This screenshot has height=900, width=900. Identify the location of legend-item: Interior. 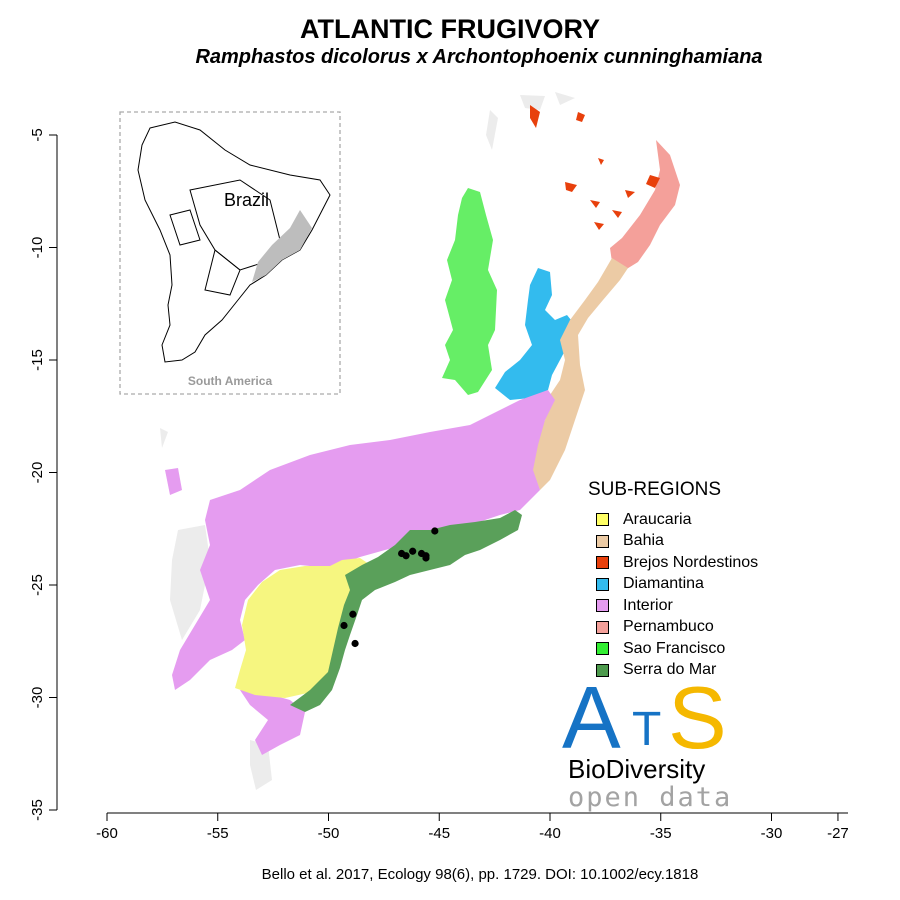
(677, 606).